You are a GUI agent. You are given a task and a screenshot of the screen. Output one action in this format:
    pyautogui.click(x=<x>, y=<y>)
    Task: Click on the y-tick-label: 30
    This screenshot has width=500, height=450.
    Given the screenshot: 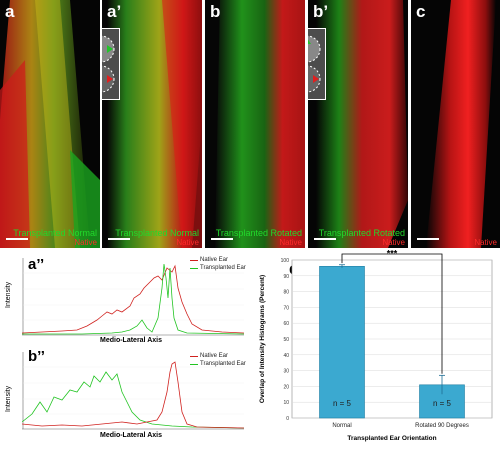 What is the action you would take?
    pyautogui.click(x=286, y=372)
    